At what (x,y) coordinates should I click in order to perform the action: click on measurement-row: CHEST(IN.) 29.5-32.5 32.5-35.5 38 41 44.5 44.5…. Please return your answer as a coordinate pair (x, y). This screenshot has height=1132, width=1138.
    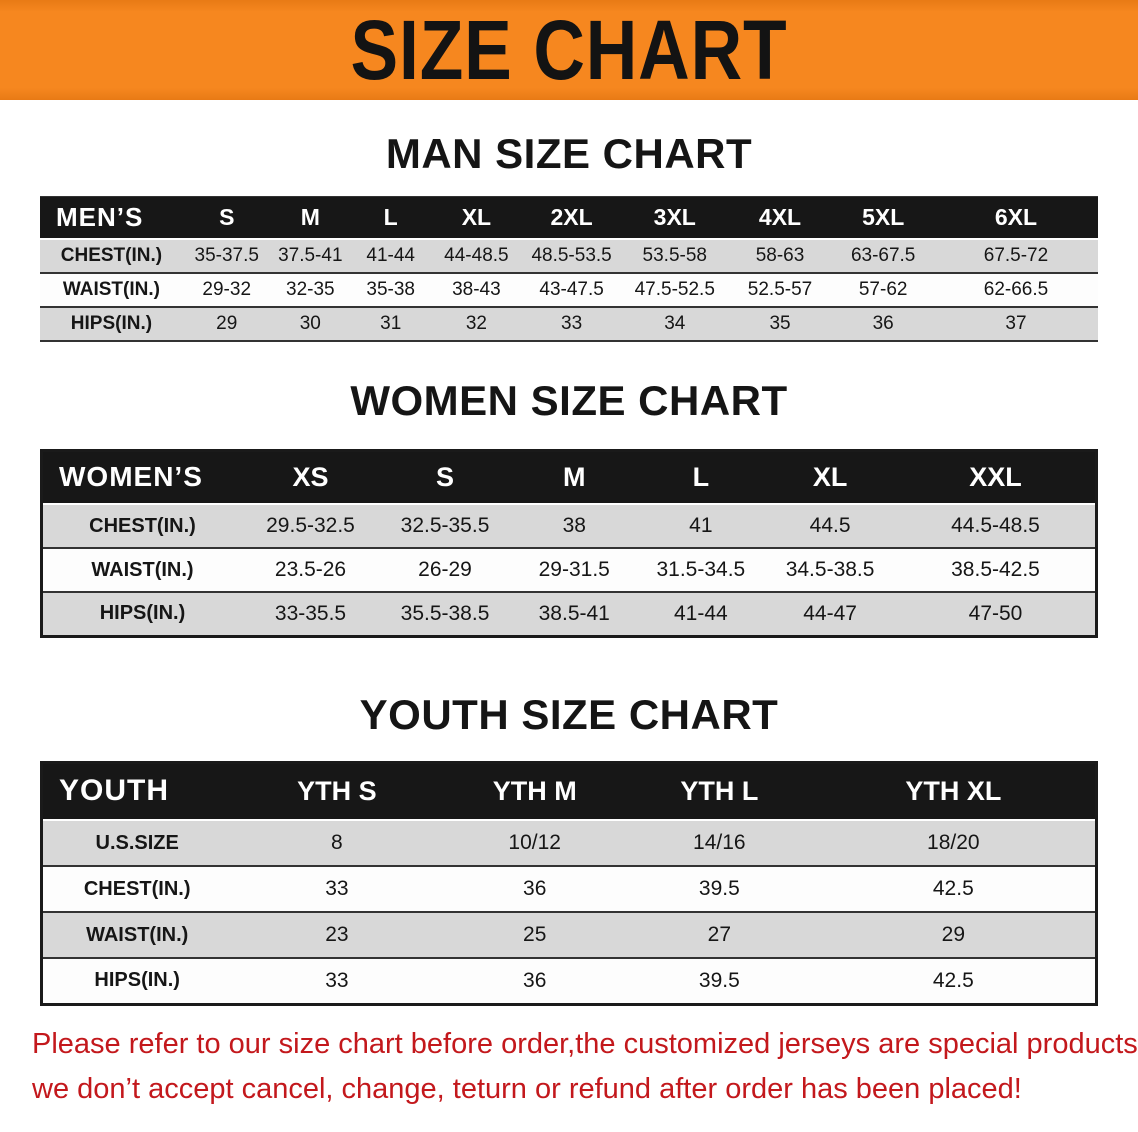
    Looking at the image, I should click on (569, 526).